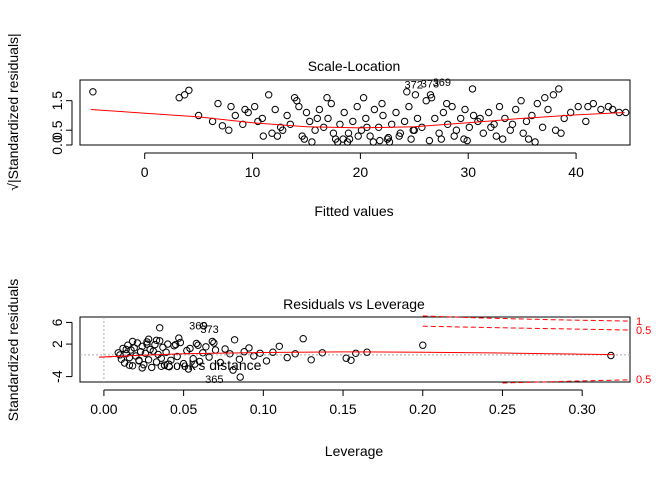  Describe the element at coordinates (145, 172) in the screenshot. I see `scale-location-x-tick-label: 0` at that location.